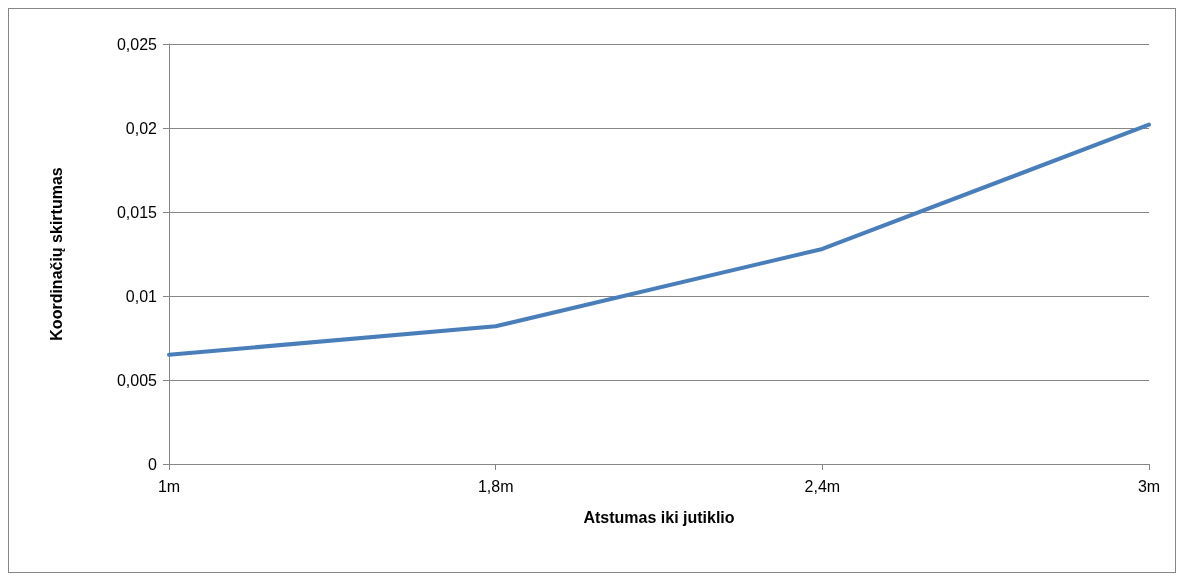  Describe the element at coordinates (137, 380) in the screenshot. I see `y-tick-label: 0,005` at that location.